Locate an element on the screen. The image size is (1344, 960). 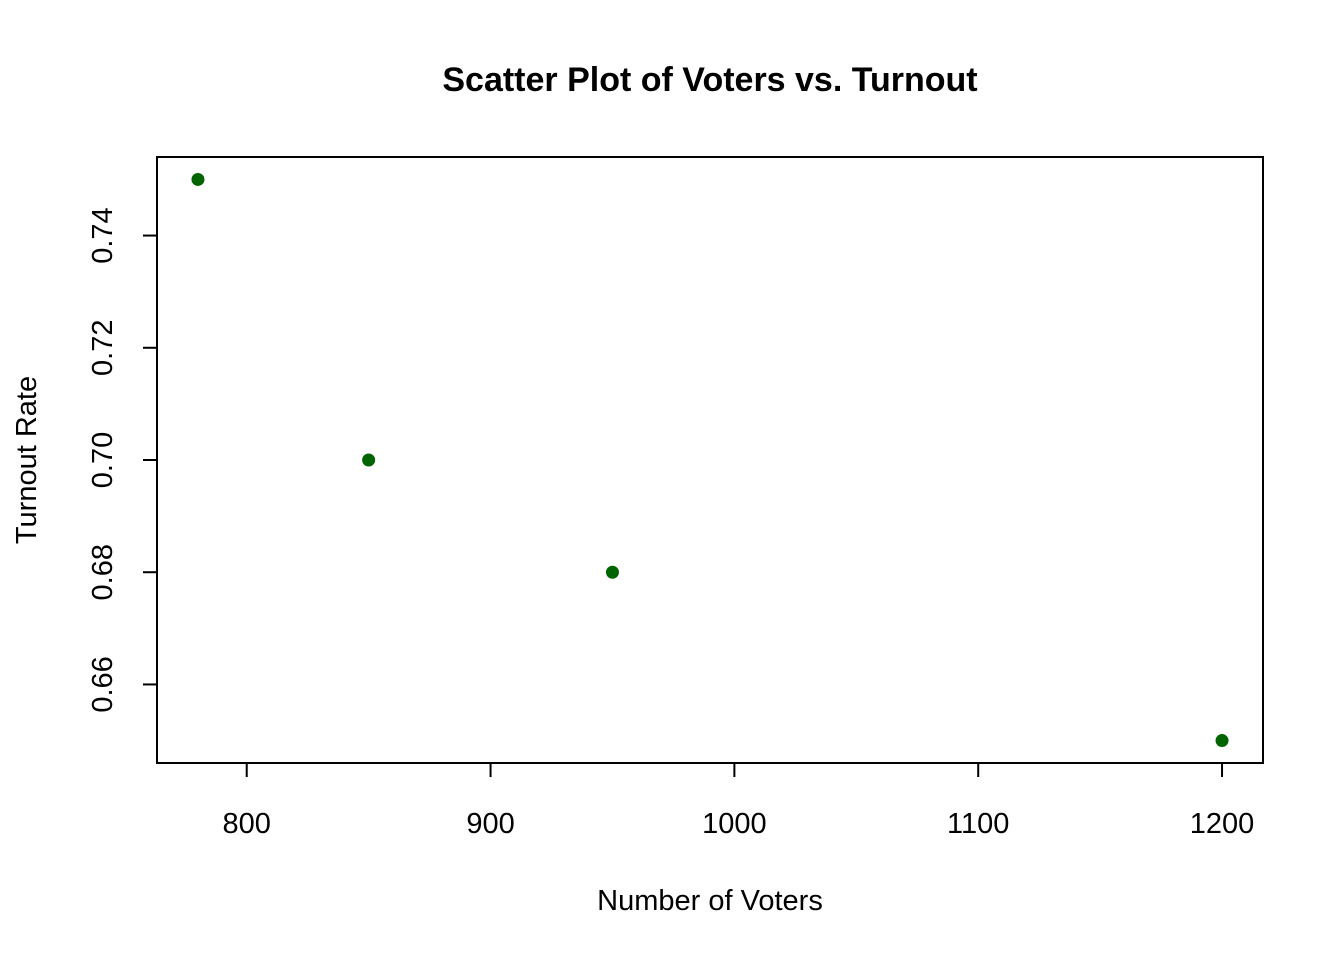
y-tick-label: 0.72 is located at coordinates (103, 348).